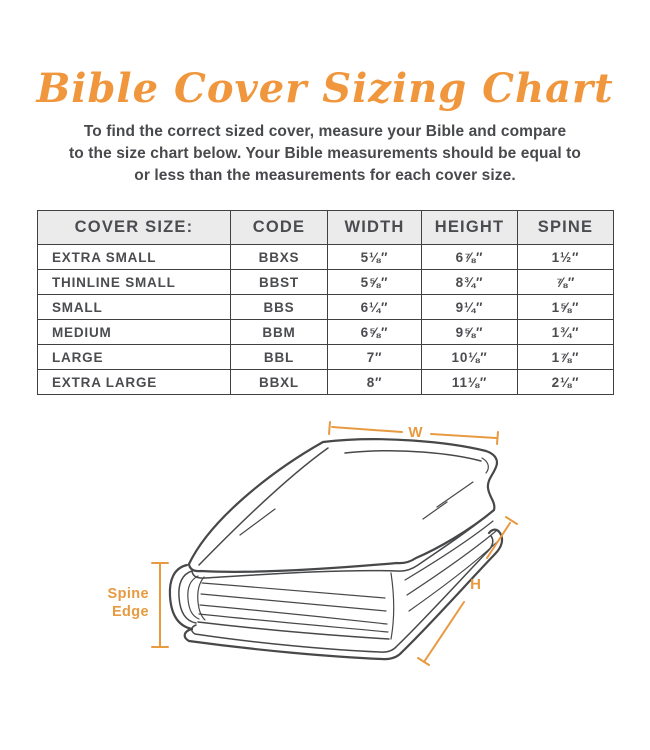 This screenshot has height=750, width=650. I want to click on book-fore-edge-pages-illustration, so click(451, 566).